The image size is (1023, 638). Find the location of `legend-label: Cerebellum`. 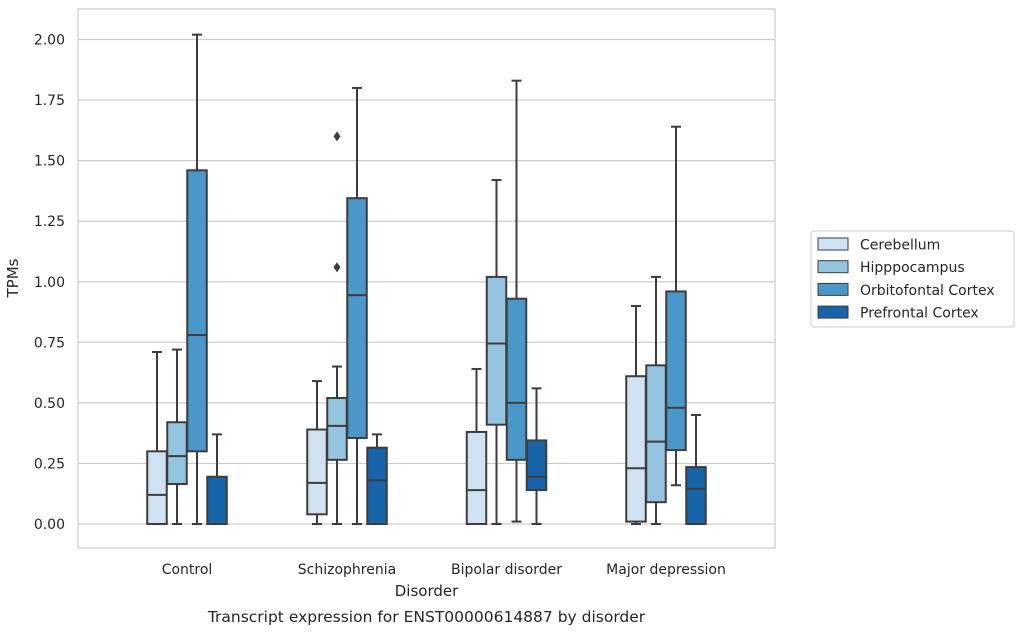

legend-label: Cerebellum is located at coordinates (900, 246).